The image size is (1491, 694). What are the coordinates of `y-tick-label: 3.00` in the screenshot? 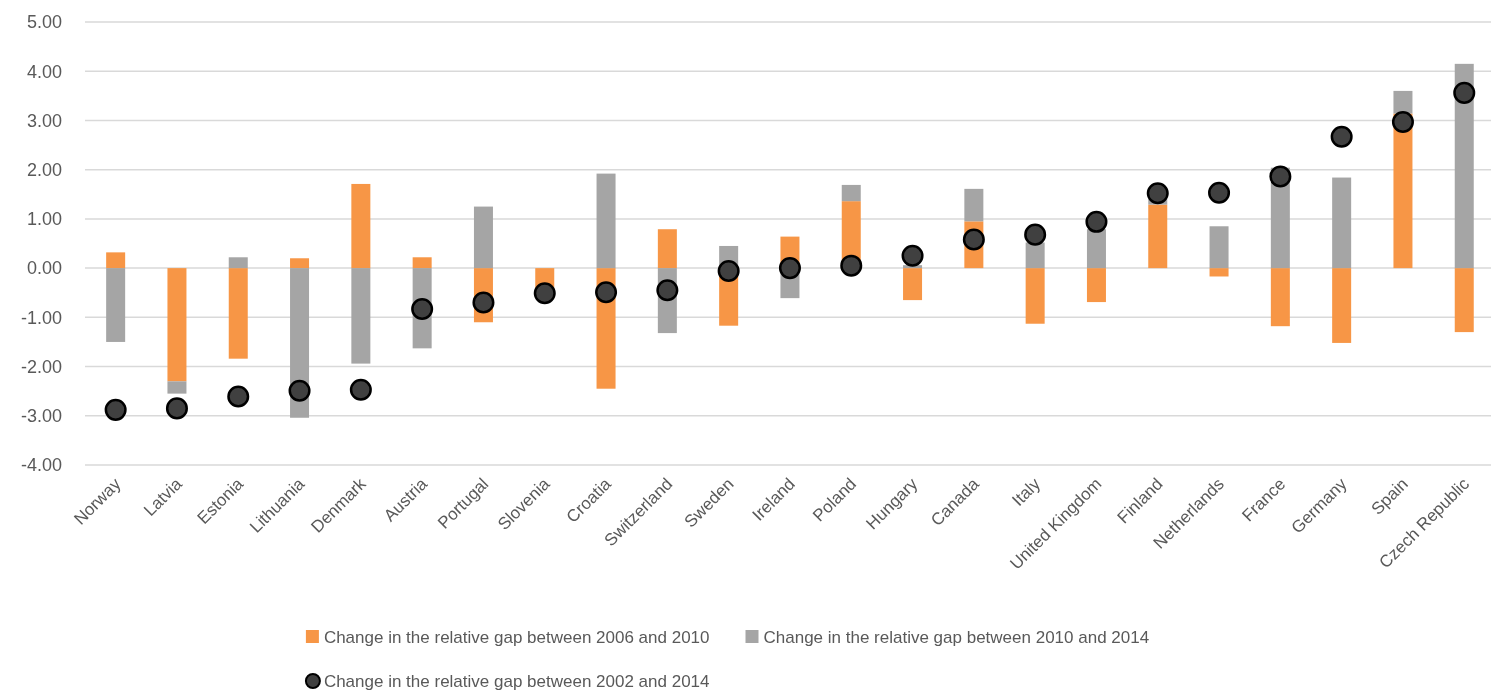 It's located at (44, 120).